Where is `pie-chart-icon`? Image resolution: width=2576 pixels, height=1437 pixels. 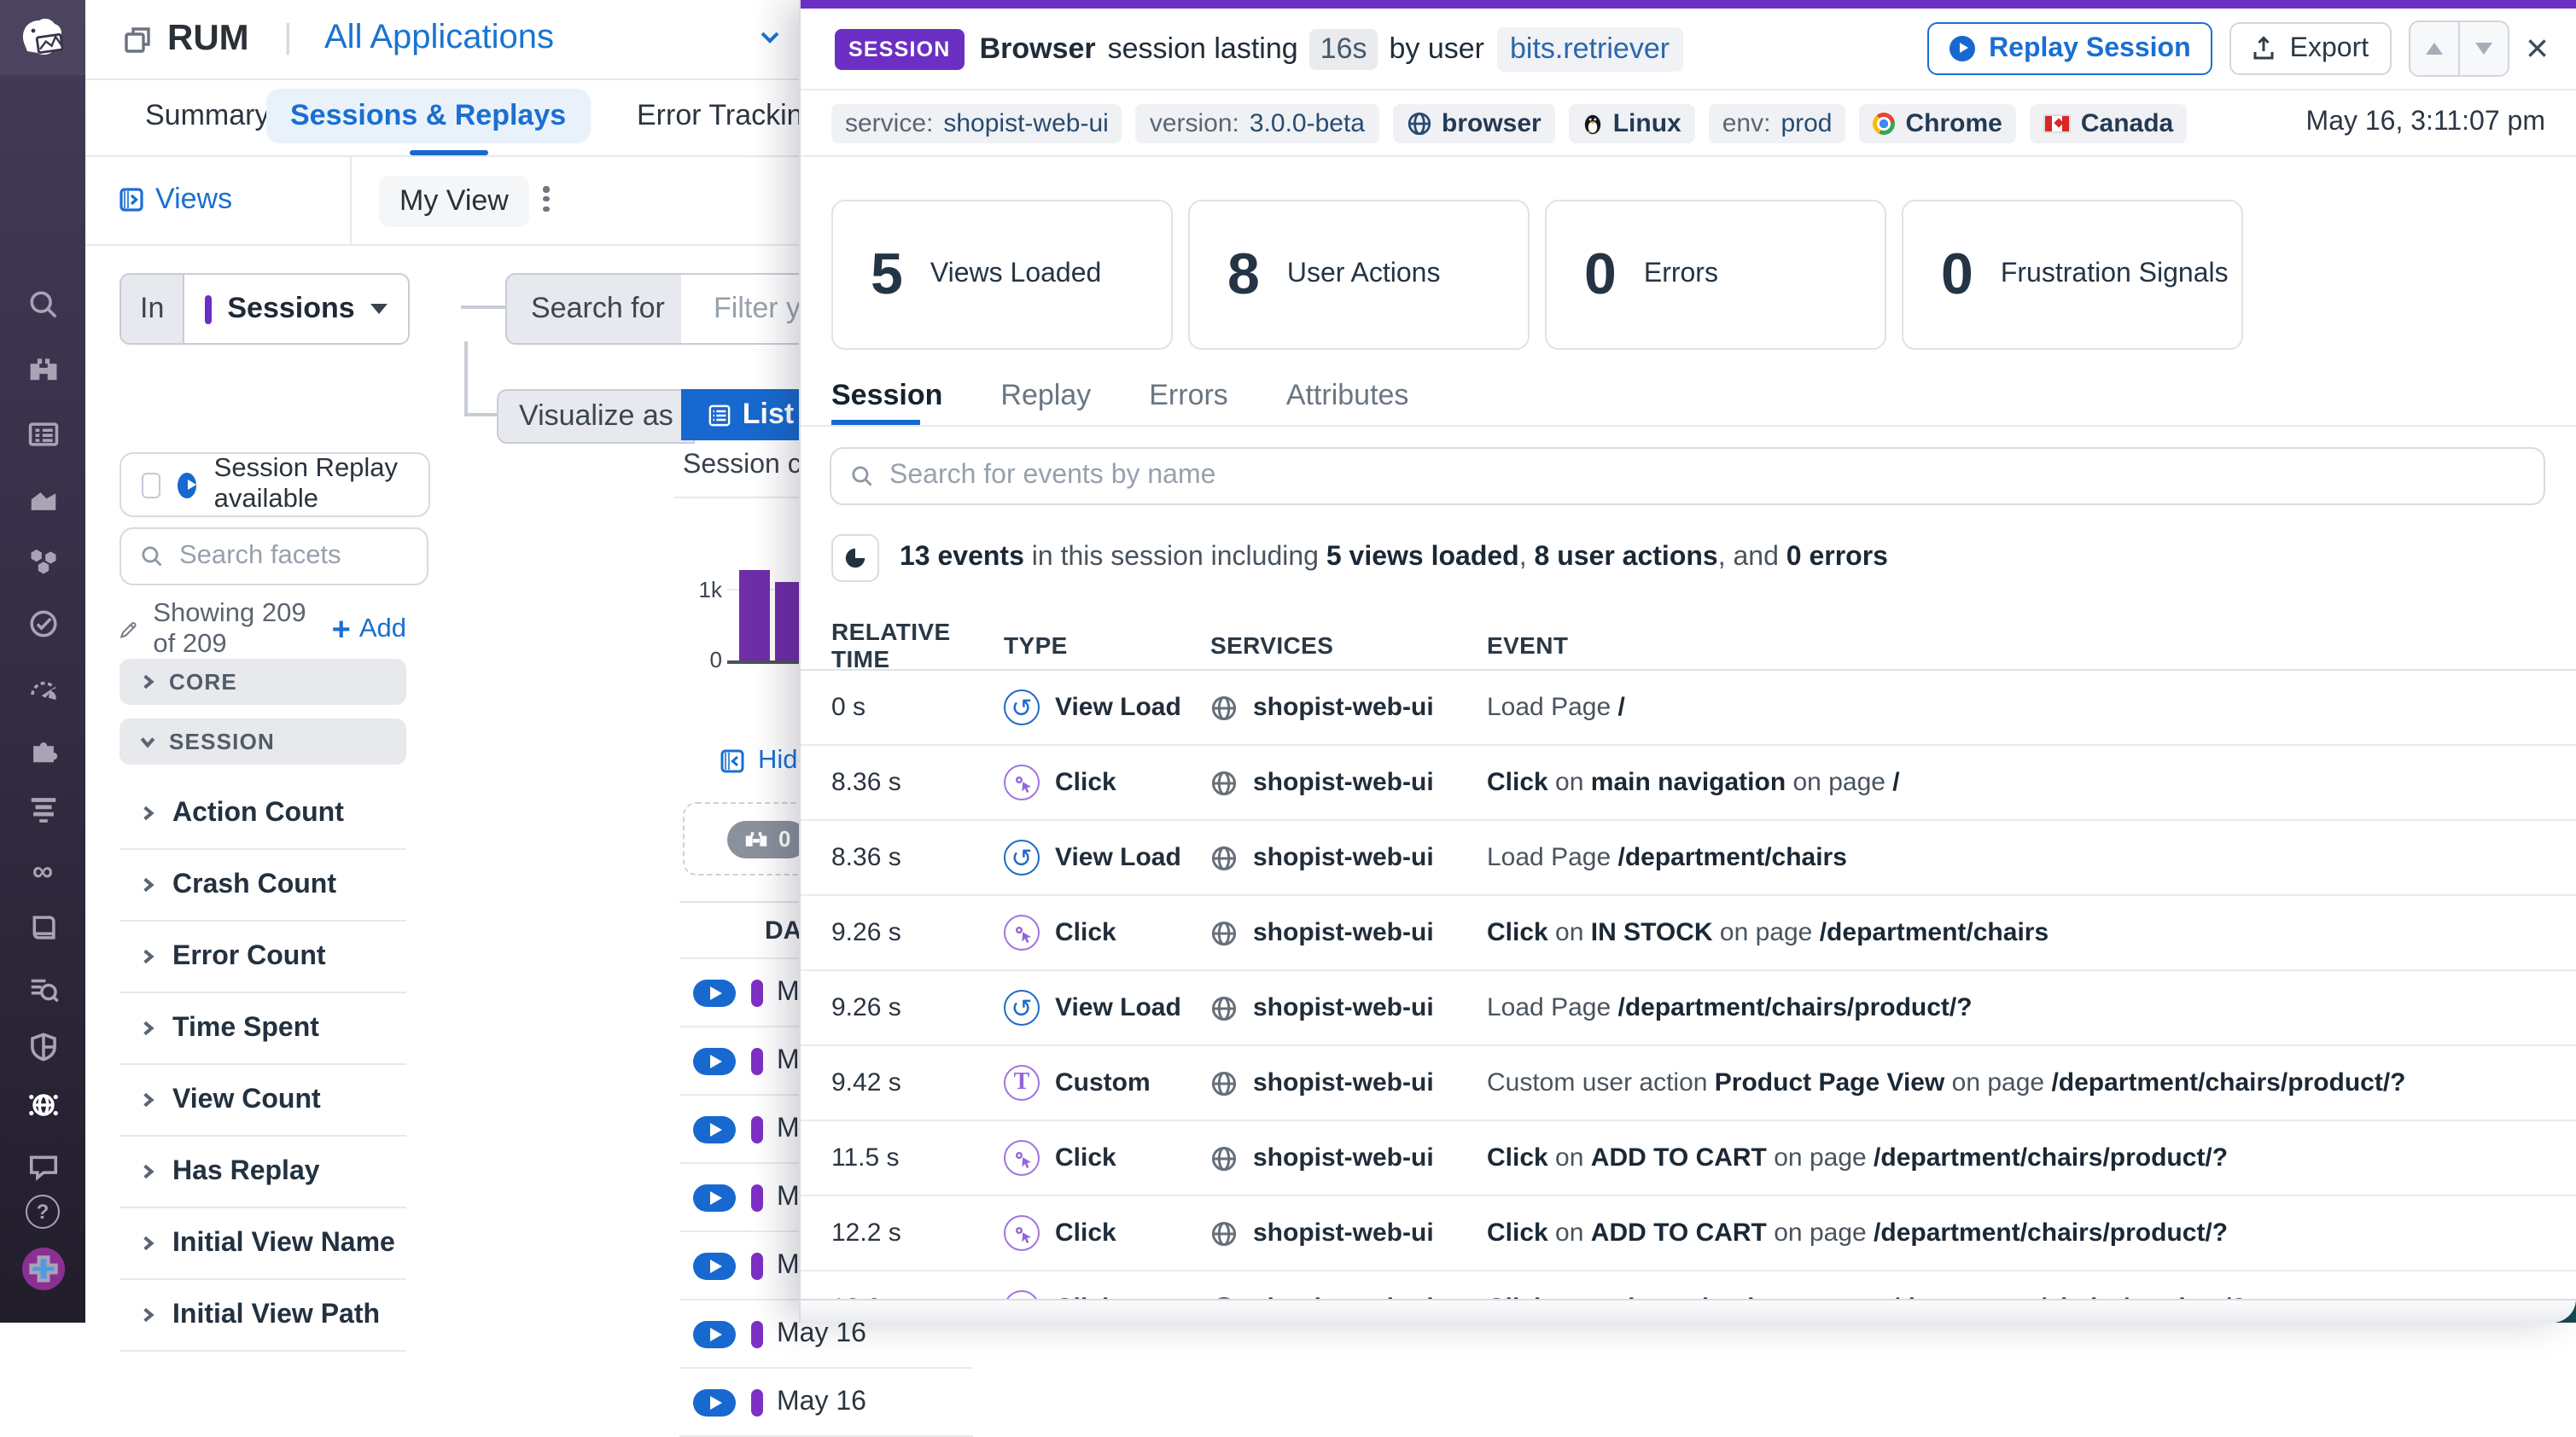
pie-chart-icon is located at coordinates (855, 558).